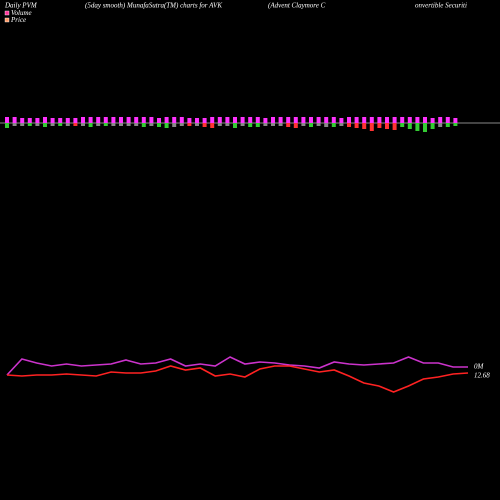 The width and height of the screenshot is (500, 500). Describe the element at coordinates (7, 13) in the screenshot. I see `legend-swatch` at that location.